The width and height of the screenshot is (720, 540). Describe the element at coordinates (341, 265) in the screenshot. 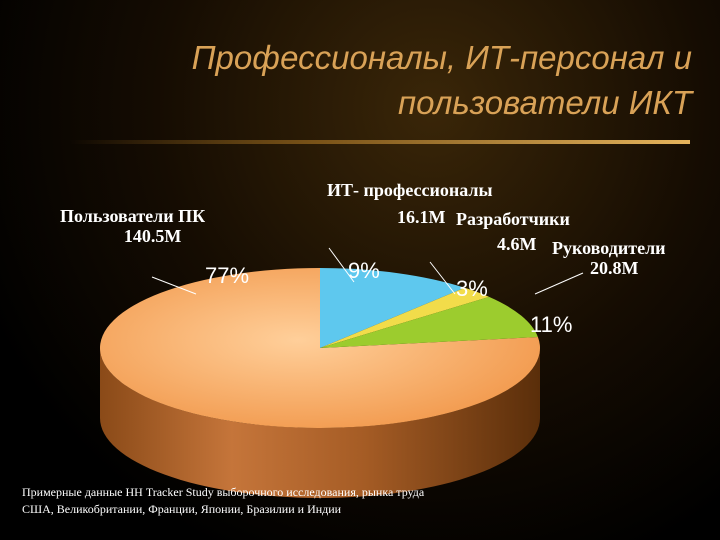

I see `leader-line-it-pro` at that location.